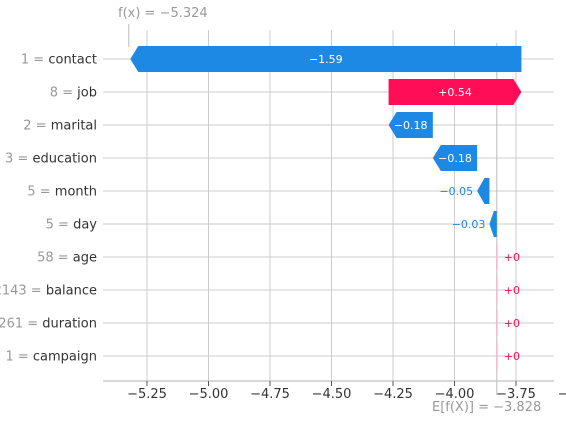 This screenshot has width=566, height=424. I want to click on fx-label-text: f(x) = −5.324, so click(163, 13).